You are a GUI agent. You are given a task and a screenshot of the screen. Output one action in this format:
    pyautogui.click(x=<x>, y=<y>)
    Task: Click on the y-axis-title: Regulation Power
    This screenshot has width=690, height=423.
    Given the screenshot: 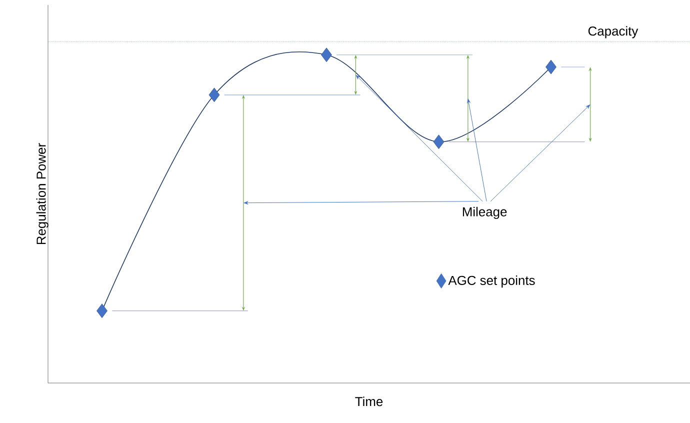 What is the action you would take?
    pyautogui.click(x=42, y=193)
    